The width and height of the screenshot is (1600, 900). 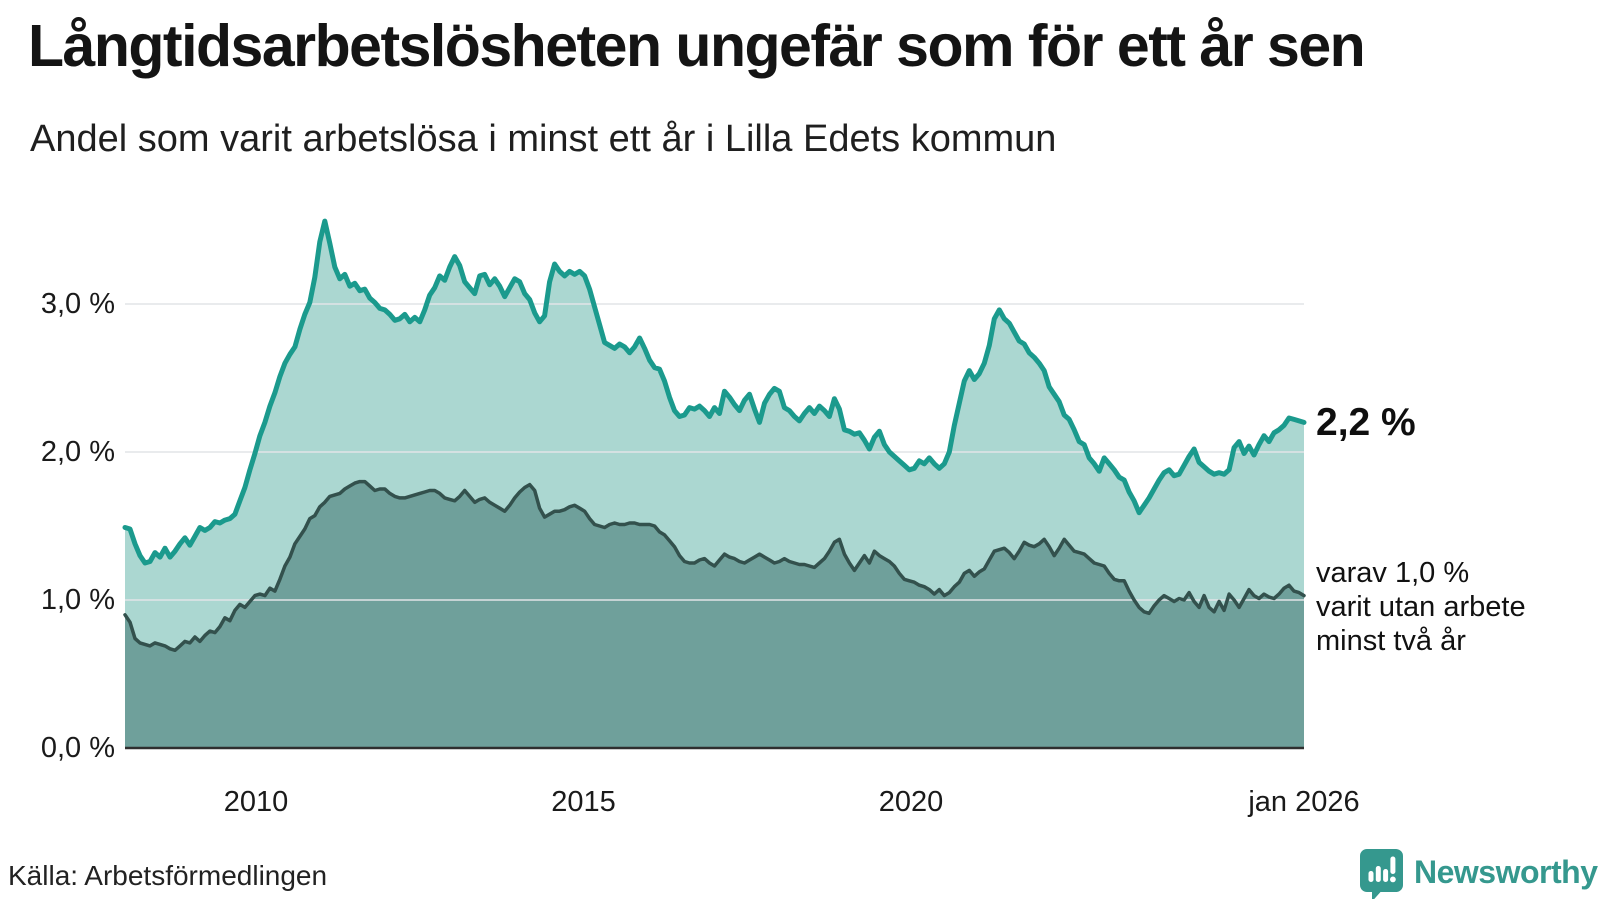 I want to click on x-tick-label-2020: 2020, so click(x=911, y=802).